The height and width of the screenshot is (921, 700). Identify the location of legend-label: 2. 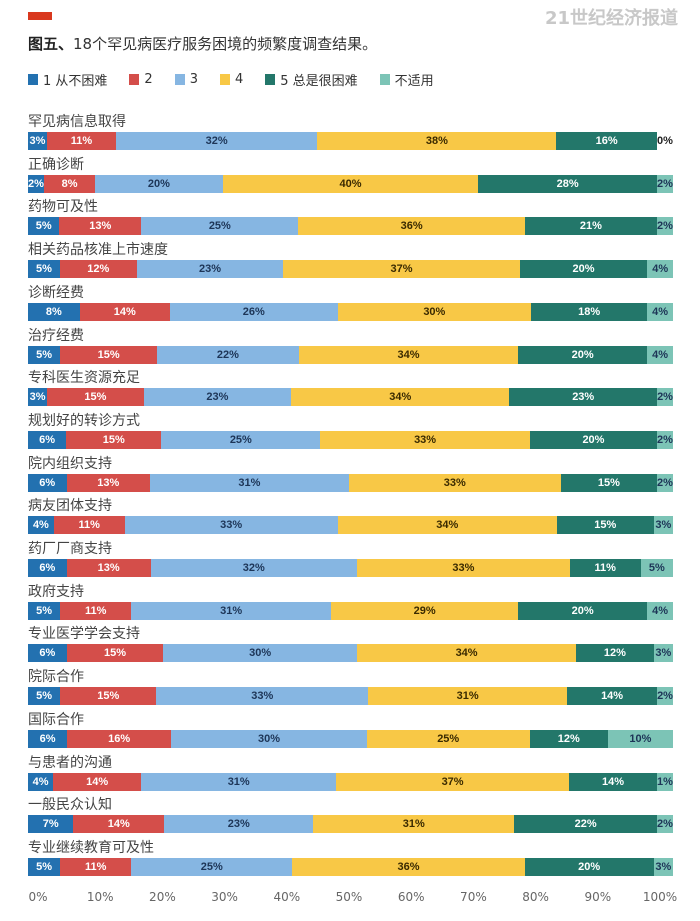
(148, 79).